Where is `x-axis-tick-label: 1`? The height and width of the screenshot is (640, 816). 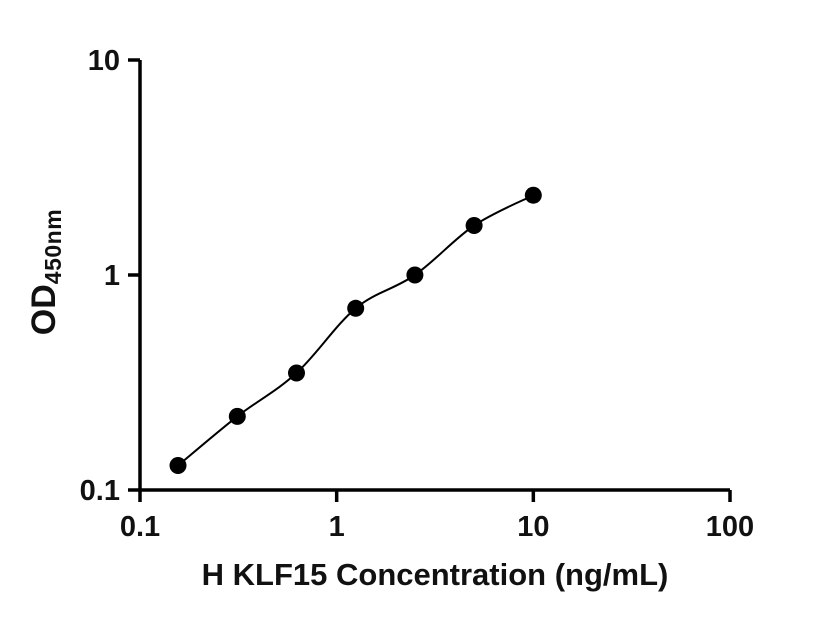
x-axis-tick-label: 1 is located at coordinates (337, 527).